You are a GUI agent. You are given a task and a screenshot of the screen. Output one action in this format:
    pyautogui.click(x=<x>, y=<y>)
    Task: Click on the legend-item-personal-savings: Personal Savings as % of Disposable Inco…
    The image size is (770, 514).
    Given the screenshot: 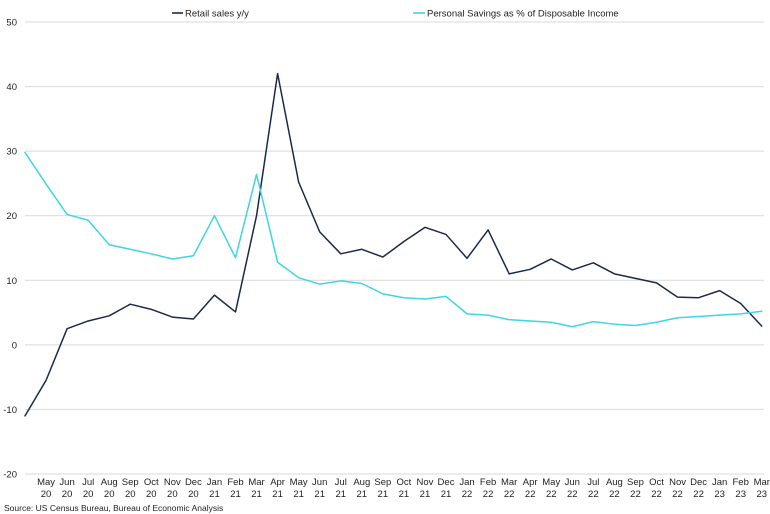 What is the action you would take?
    pyautogui.click(x=516, y=14)
    